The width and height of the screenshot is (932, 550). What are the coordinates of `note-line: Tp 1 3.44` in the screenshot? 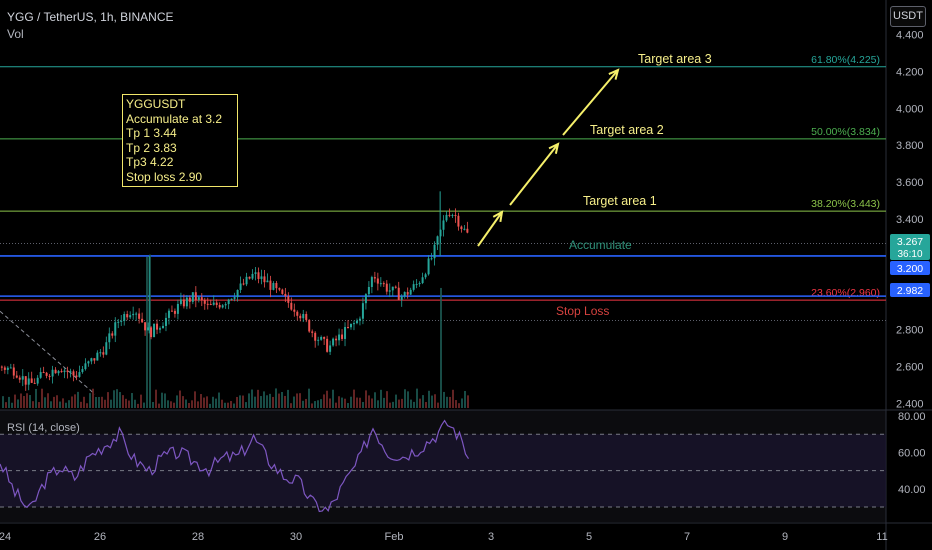 It's located at (151, 133).